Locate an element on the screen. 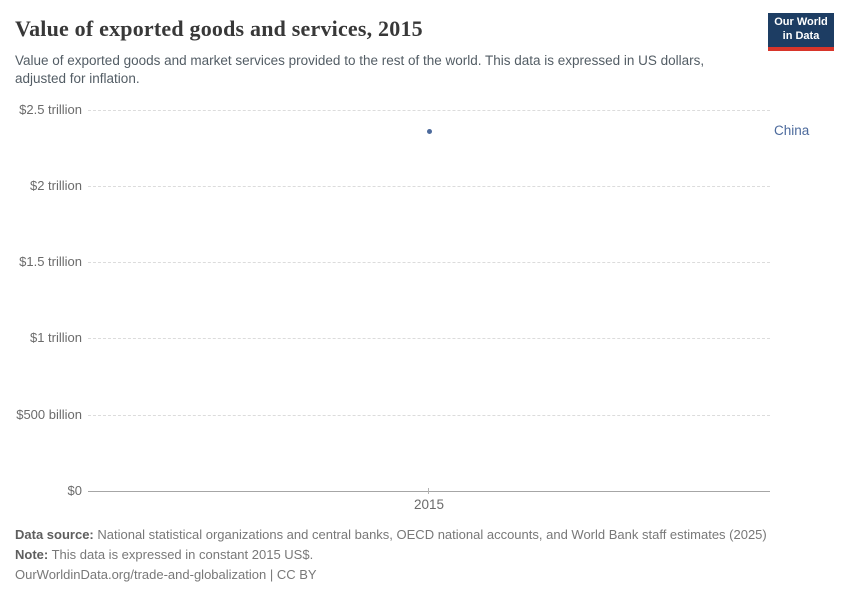 Image resolution: width=850 pixels, height=600 pixels. series-label-china: China is located at coordinates (792, 130).